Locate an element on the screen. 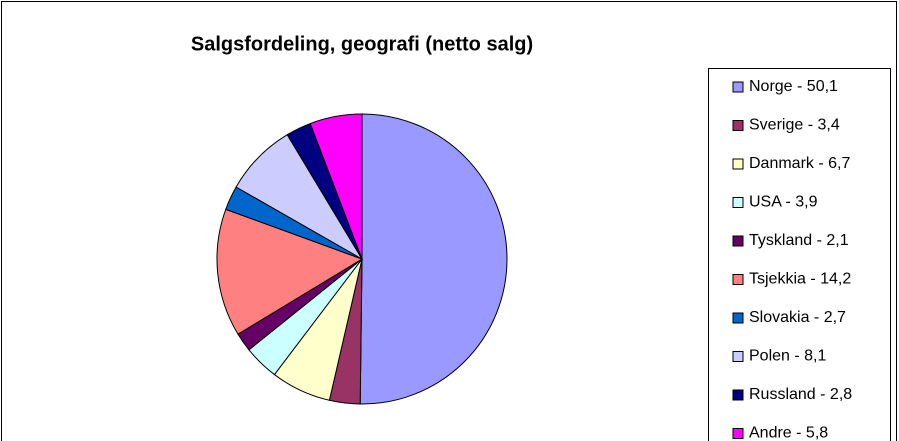 The width and height of the screenshot is (899, 441). legend-label: Slovakia - 2,7 is located at coordinates (797, 317).